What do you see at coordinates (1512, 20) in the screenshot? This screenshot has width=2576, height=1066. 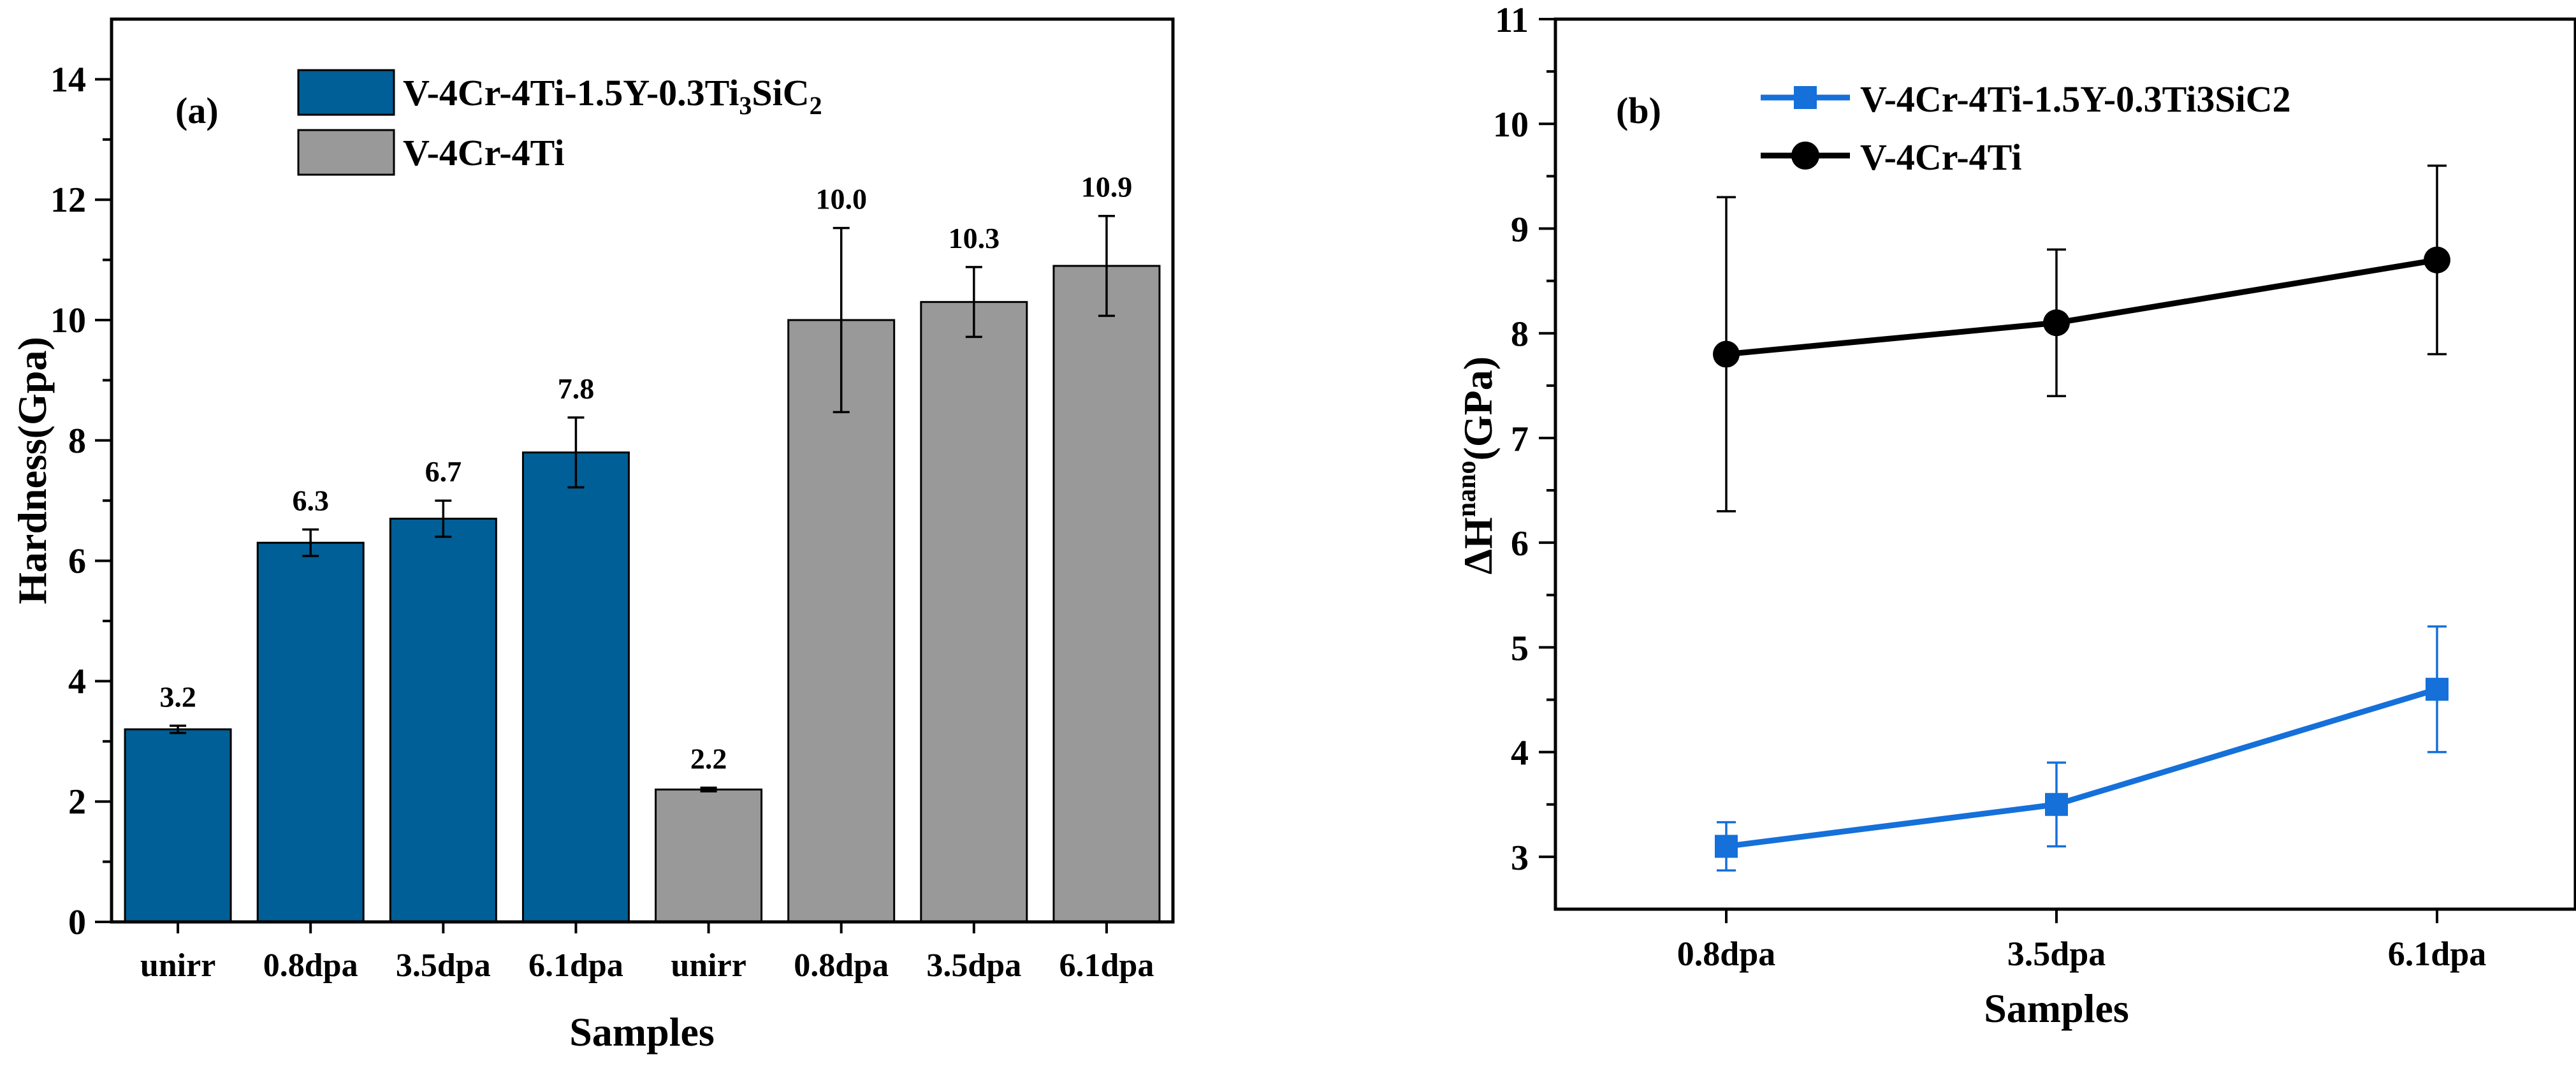 I see `y-tick-label: 11` at bounding box center [1512, 20].